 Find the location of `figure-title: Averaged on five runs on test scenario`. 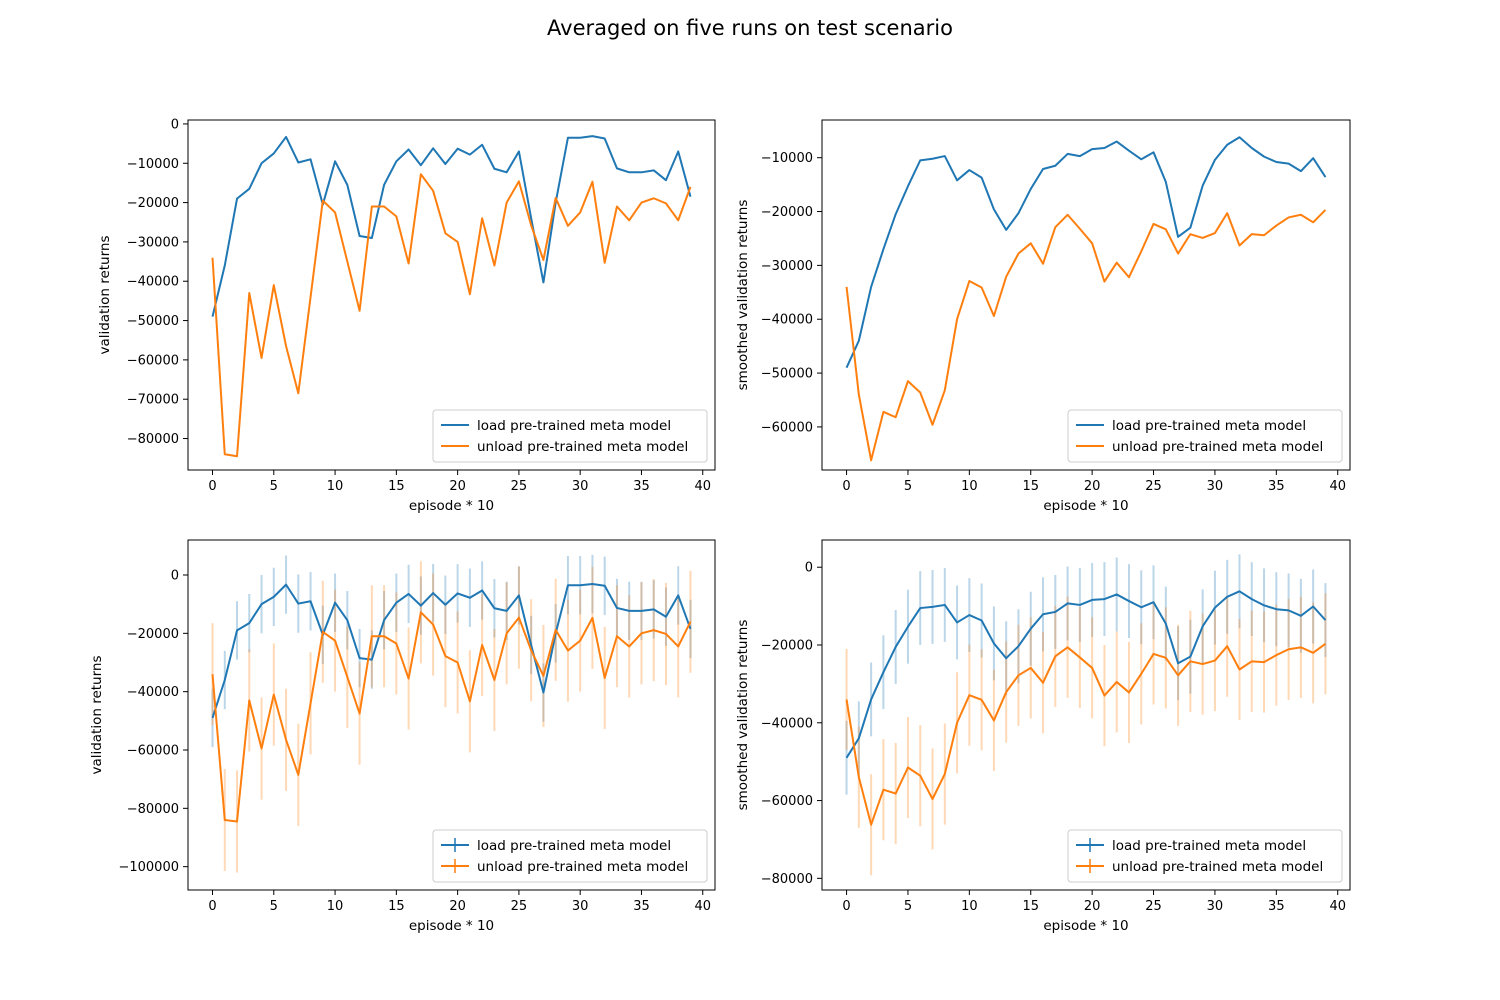

figure-title: Averaged on five runs on test scenario is located at coordinates (750, 28).